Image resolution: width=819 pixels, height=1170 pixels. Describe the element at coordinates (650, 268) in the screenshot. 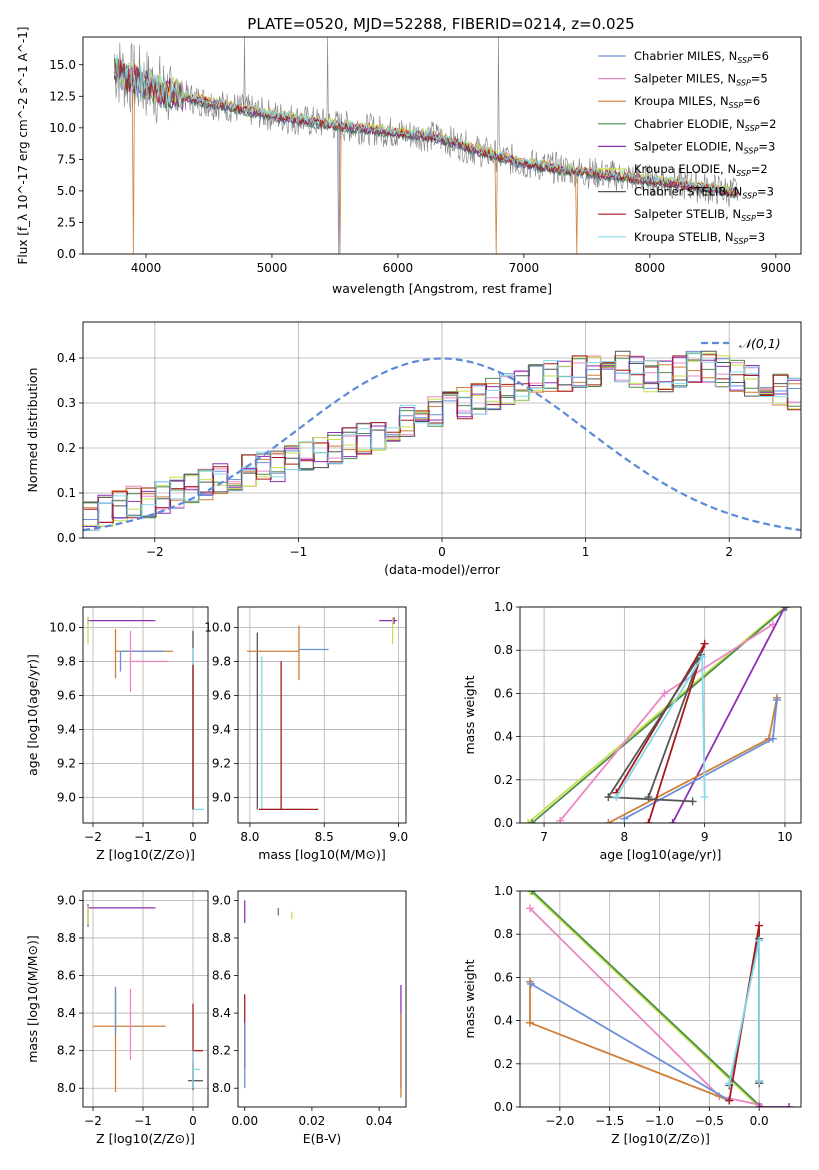

I see `x-tick-label: 8000` at that location.